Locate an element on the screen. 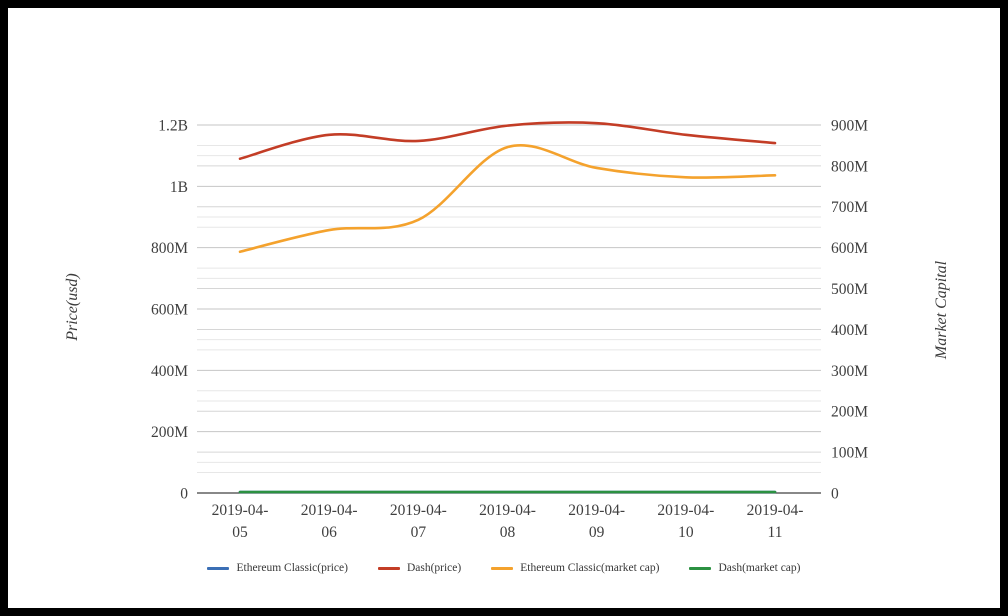 Image resolution: width=1008 pixels, height=616 pixels. legend-item-label: Dash(market cap) is located at coordinates (759, 568).